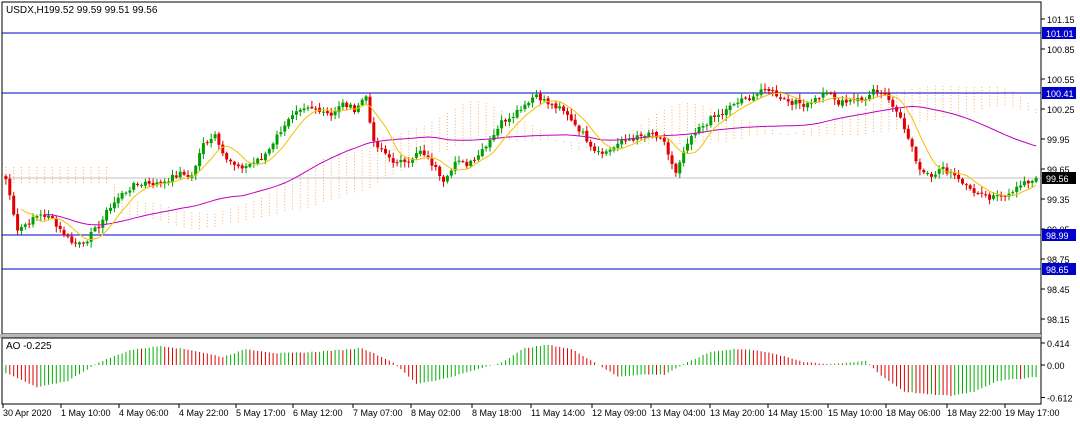 The width and height of the screenshot is (1080, 427). Describe the element at coordinates (1059, 93) in the screenshot. I see `level-price-tag` at that location.